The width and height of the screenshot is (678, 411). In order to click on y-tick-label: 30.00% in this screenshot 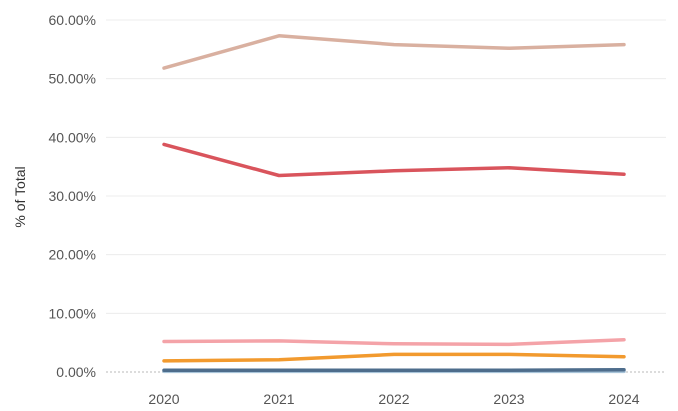, I will do `click(72, 196)`.